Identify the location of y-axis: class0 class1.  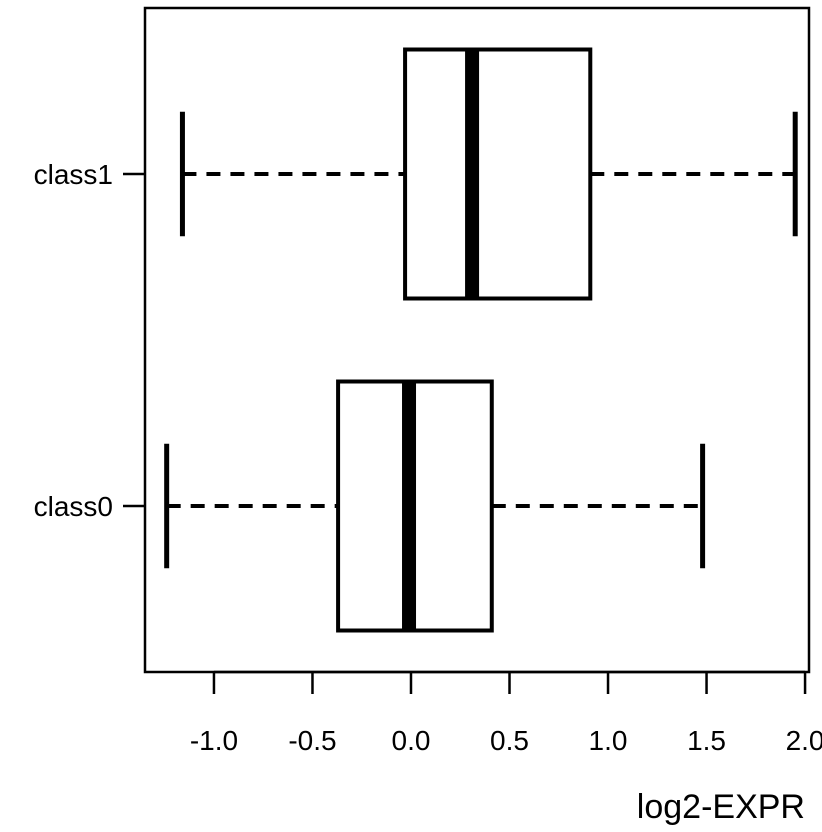
(89, 340).